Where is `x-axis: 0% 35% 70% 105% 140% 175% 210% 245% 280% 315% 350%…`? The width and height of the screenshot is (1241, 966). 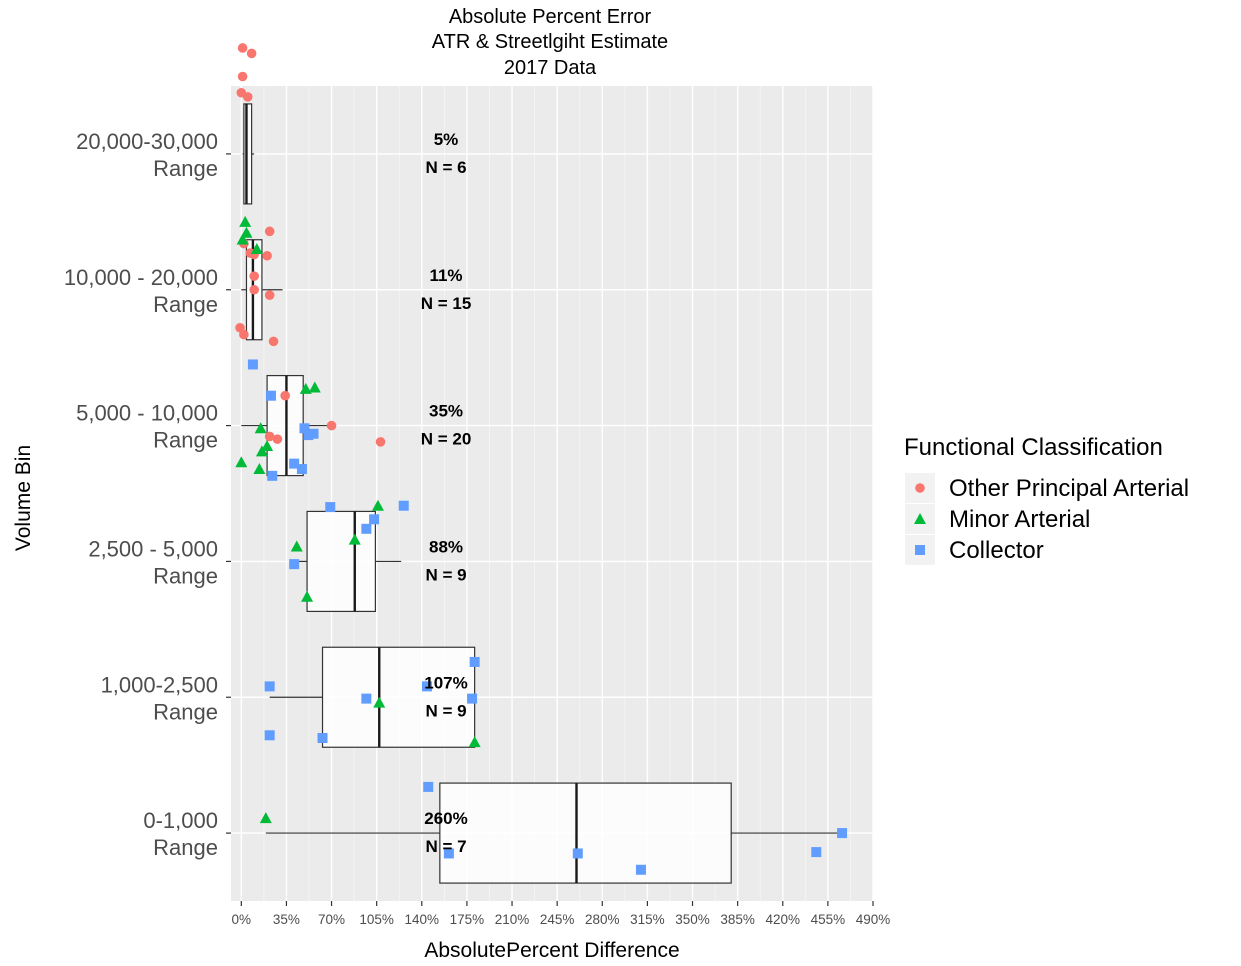
x-axis: 0% 35% 70% 105% 140% 175% 210% 245% 280% 315% 350%… is located at coordinates (561, 914).